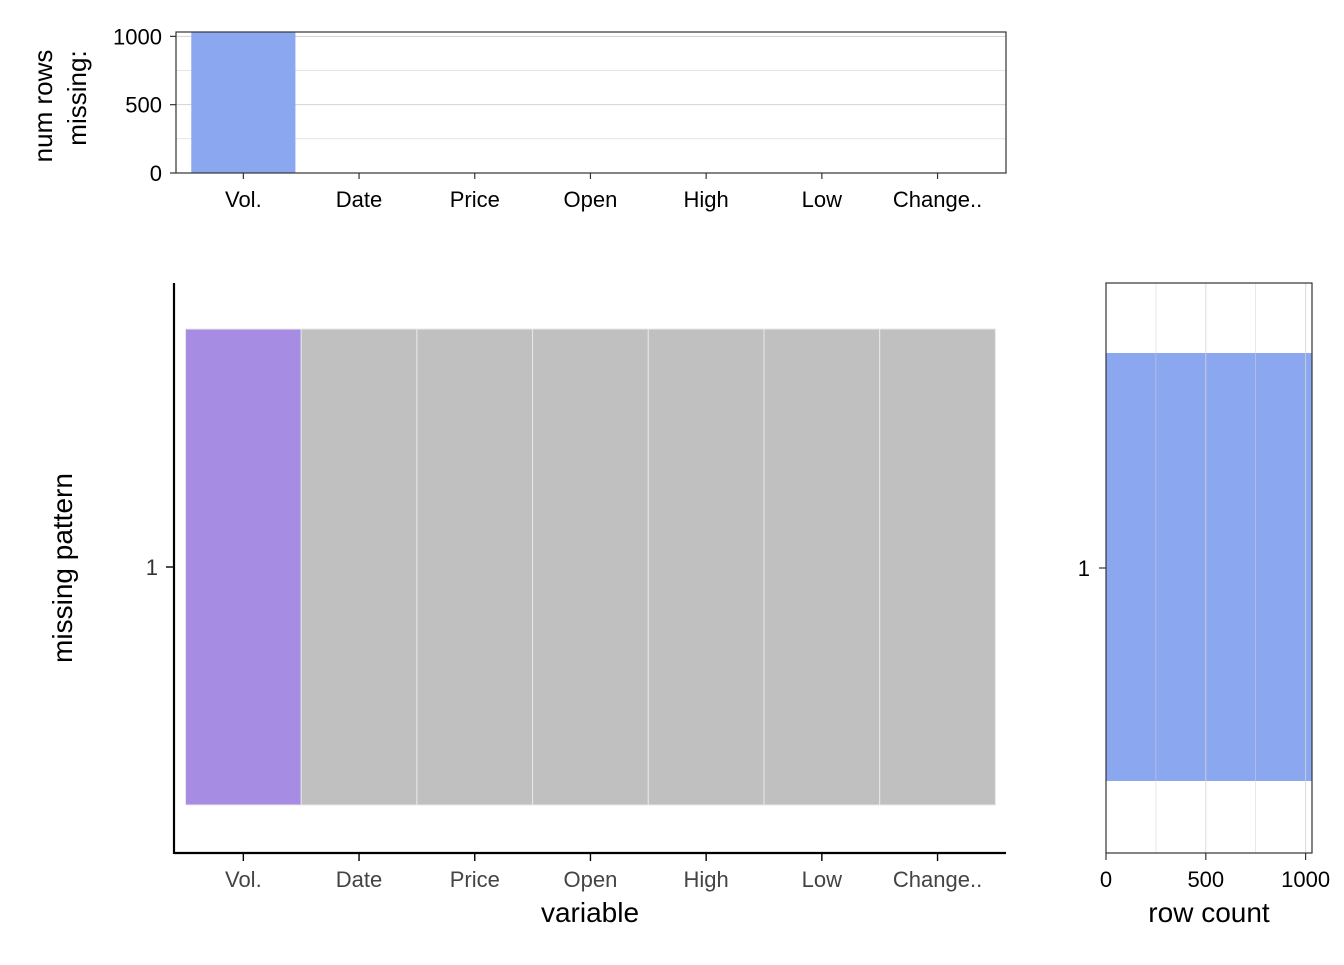 This screenshot has width=1344, height=965. What do you see at coordinates (62, 568) in the screenshot?
I see `main-y-axis-label: missing pattern` at bounding box center [62, 568].